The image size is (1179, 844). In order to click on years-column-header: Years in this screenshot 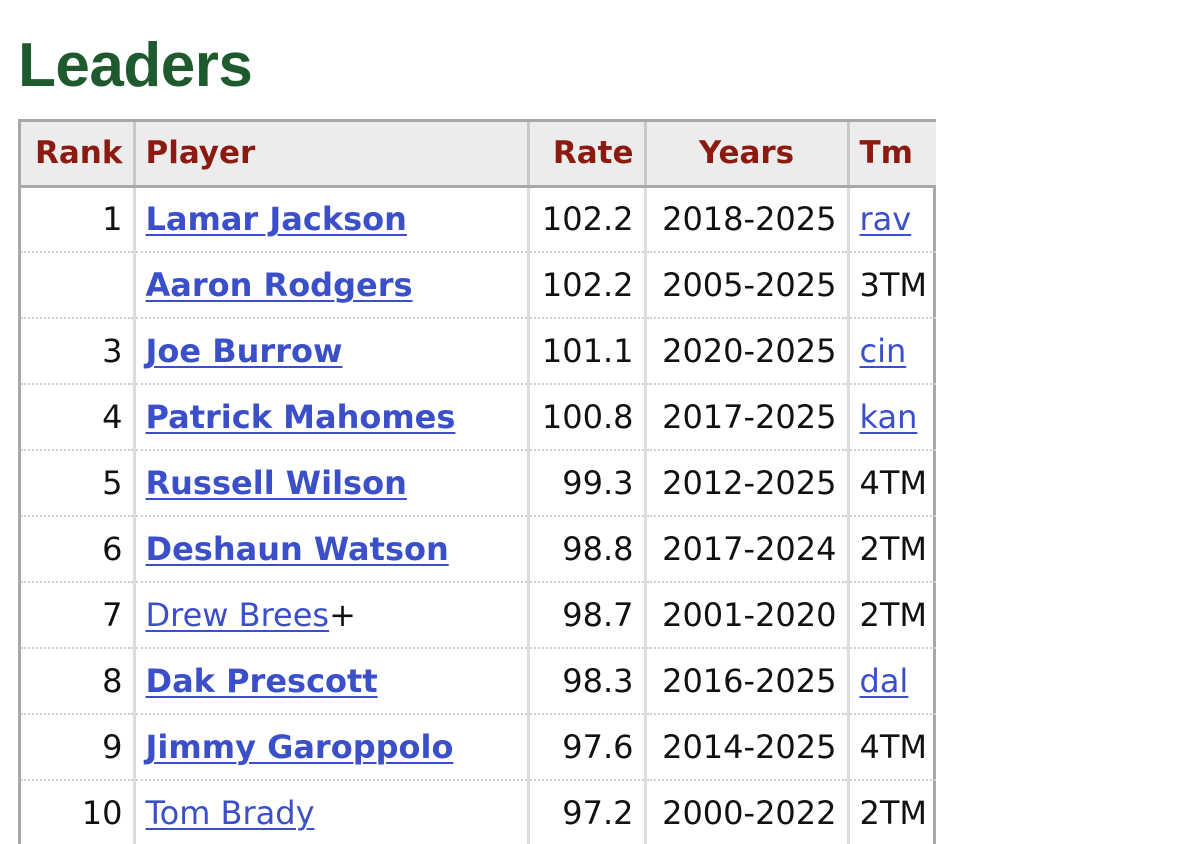, I will do `click(745, 155)`.